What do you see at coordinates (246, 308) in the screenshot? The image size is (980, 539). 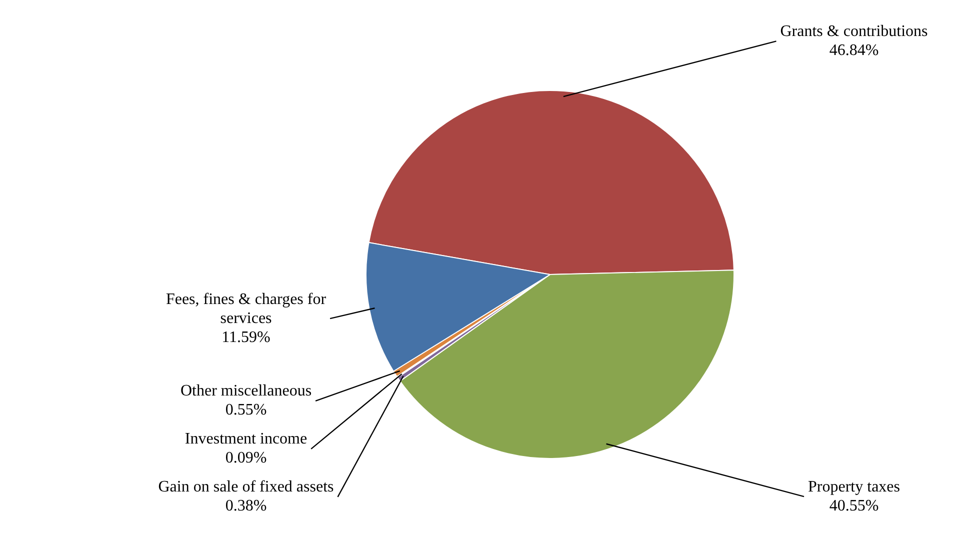 I see `slice-label: Fees, fines & charges for services` at bounding box center [246, 308].